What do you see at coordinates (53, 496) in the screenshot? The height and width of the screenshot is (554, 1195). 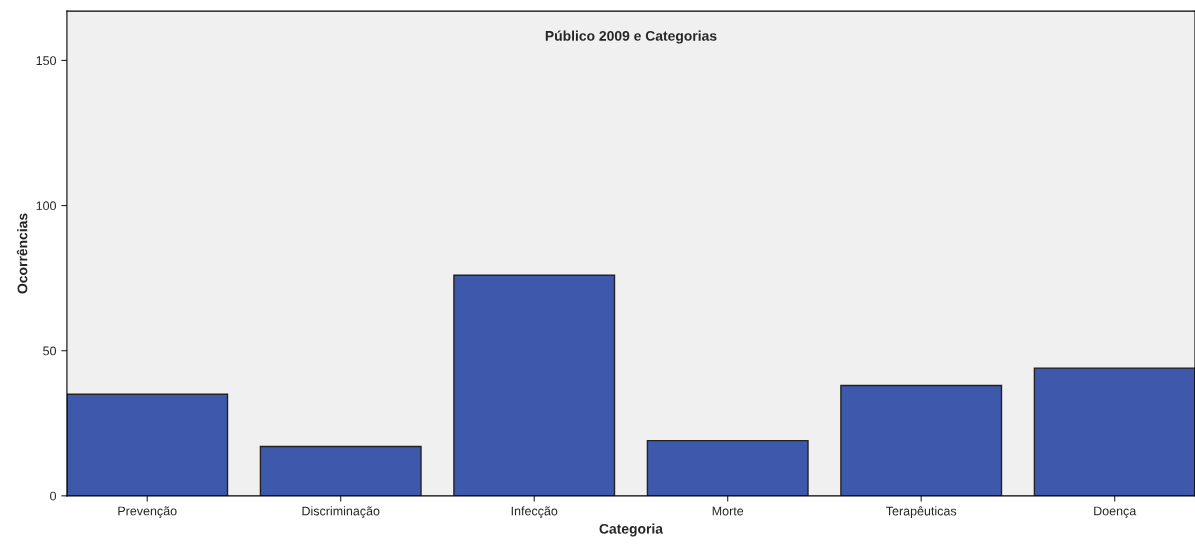 I see `y-tick-label: 0` at bounding box center [53, 496].